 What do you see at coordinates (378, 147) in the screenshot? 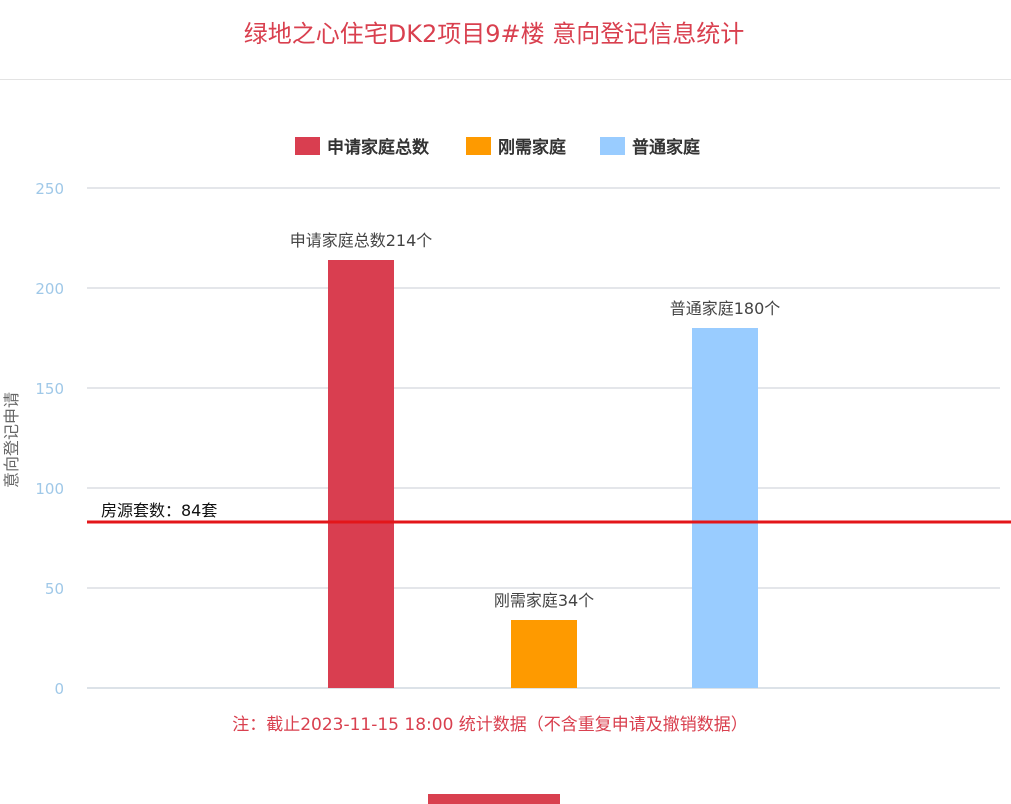
I see `legend-label: 申请家庭总数` at bounding box center [378, 147].